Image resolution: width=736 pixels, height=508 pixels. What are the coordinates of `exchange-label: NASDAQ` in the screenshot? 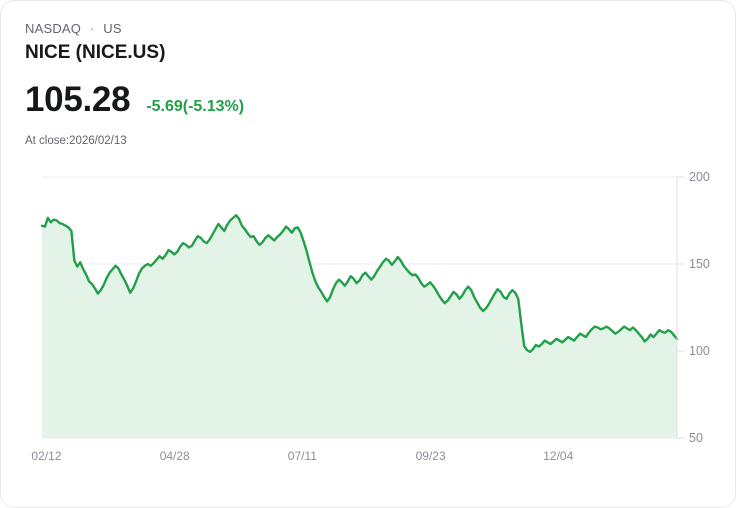 It's located at (53, 28).